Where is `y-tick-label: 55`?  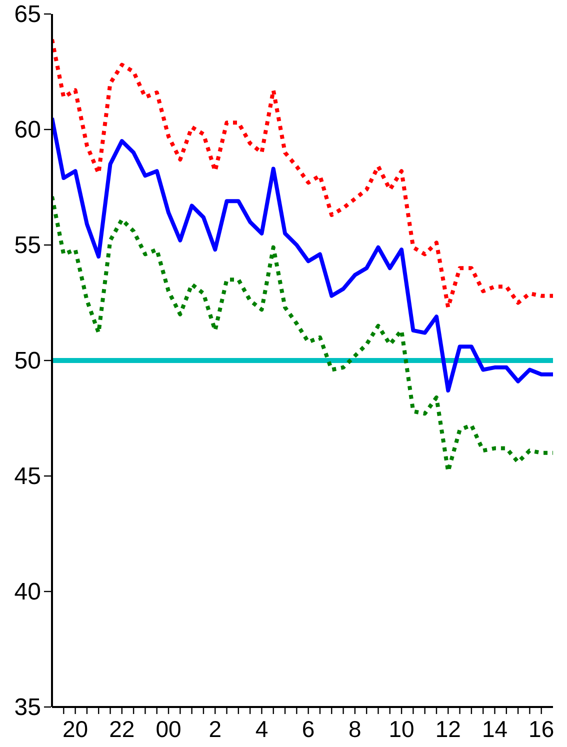 y-tick-label: 55 is located at coordinates (27, 245).